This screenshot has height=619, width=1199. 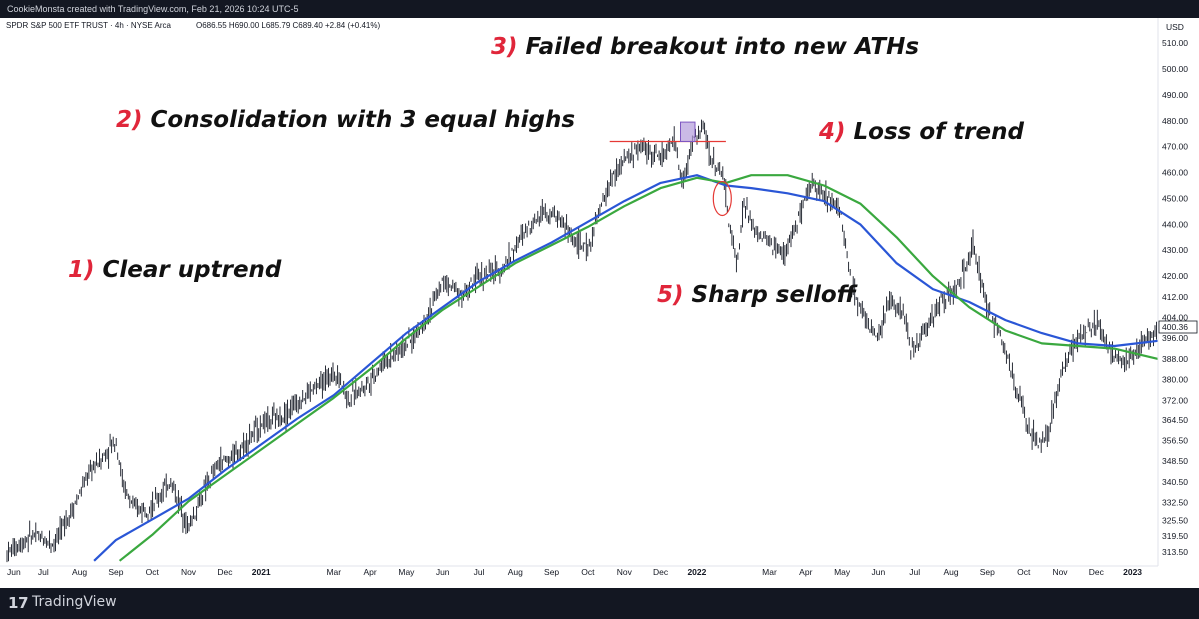 What do you see at coordinates (192, 270) in the screenshot?
I see `annotation-text: Clear uptrend` at bounding box center [192, 270].